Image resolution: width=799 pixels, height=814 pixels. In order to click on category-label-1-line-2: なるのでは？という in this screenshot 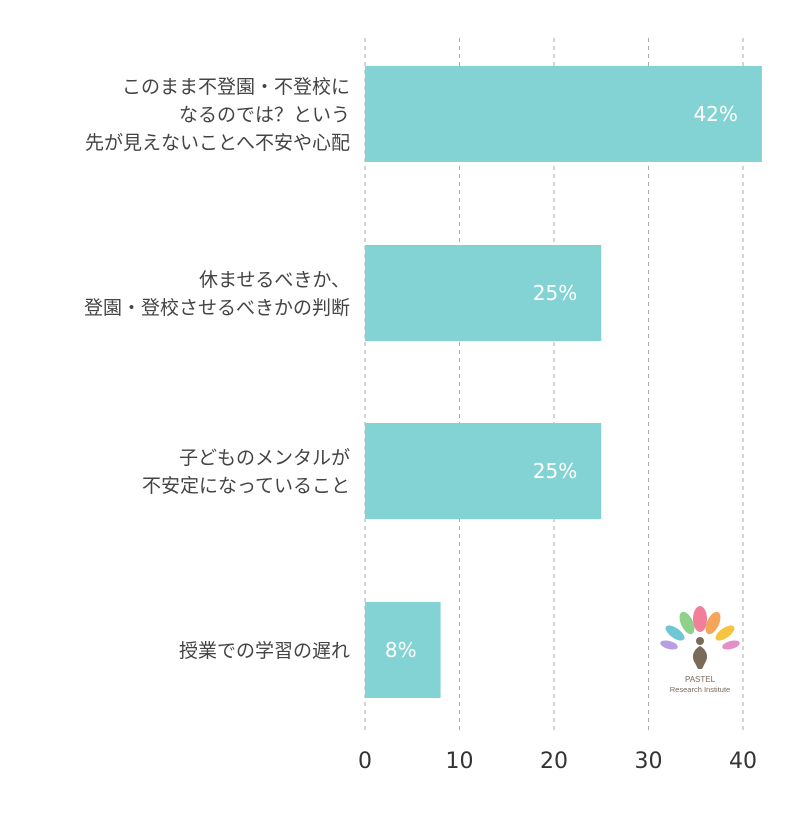, I will do `click(264, 115)`.